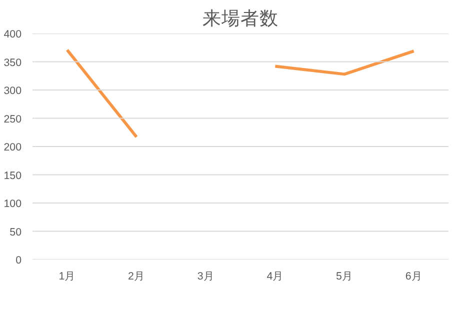 The height and width of the screenshot is (315, 473). I want to click on y-tick-label: 50, so click(16, 232).